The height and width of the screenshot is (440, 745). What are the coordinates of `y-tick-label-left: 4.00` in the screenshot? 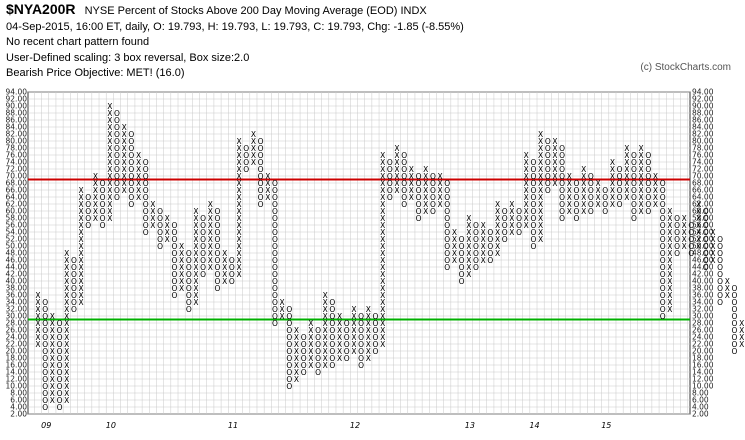 It's located at (18, 407).